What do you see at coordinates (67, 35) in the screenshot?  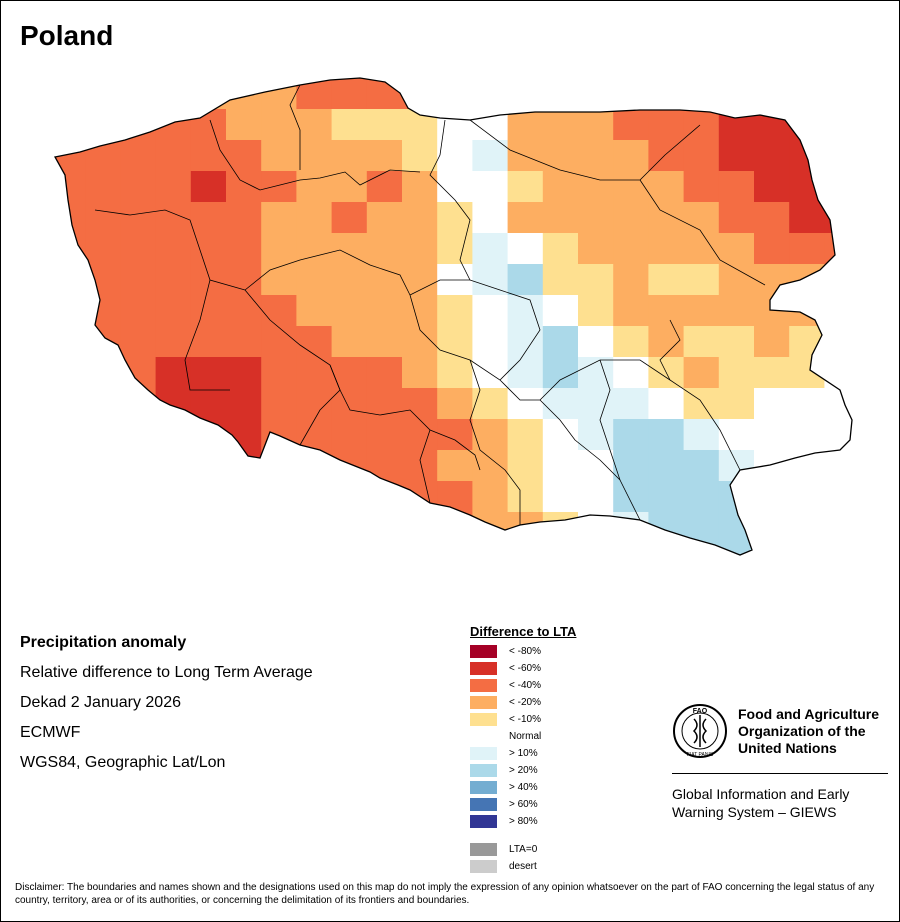 I see `map-title: Poland` at bounding box center [67, 35].